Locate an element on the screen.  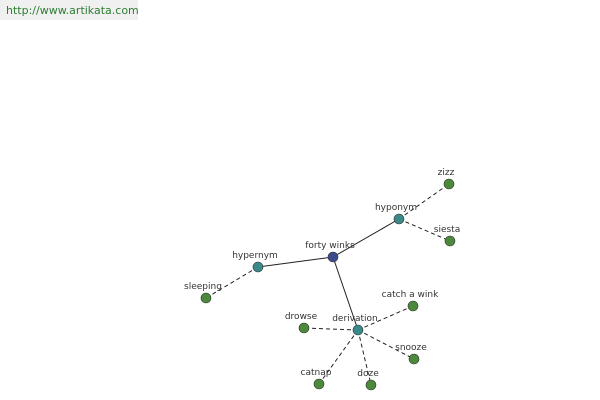
header: http://www.artikata.com is located at coordinates (69, 10).